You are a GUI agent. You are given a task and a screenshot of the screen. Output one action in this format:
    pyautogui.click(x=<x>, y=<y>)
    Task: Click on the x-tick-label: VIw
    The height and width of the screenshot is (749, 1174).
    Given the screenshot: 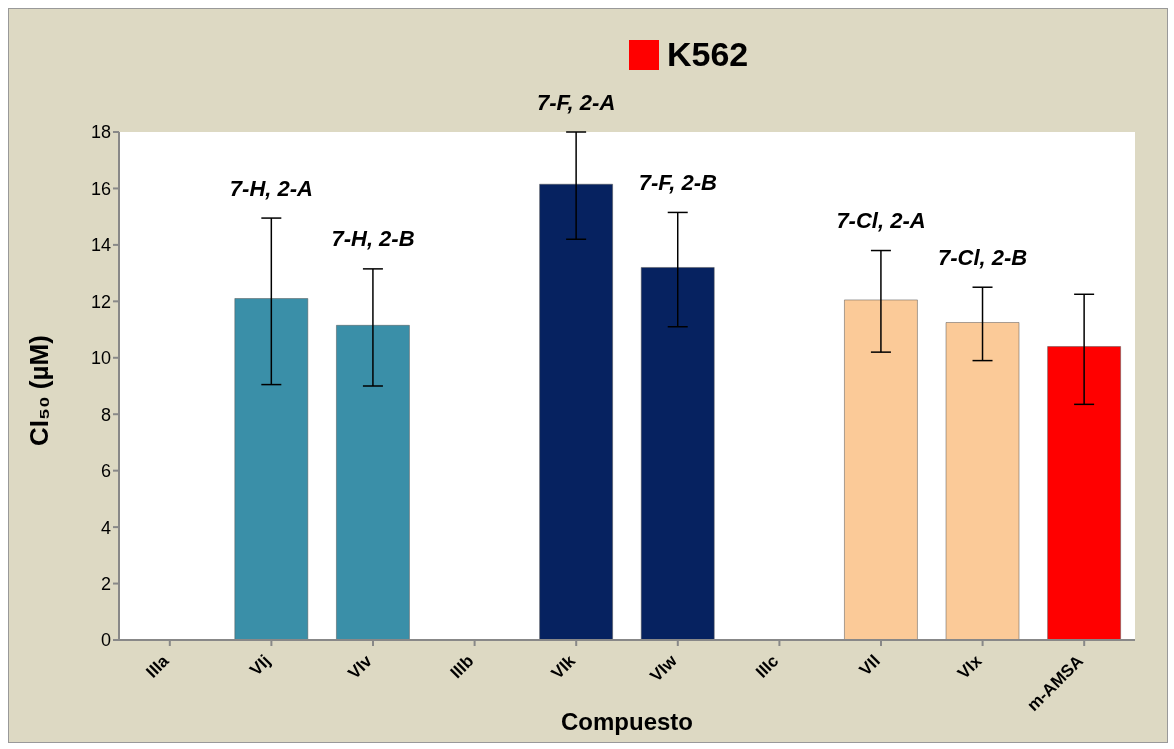 What is the action you would take?
    pyautogui.click(x=664, y=668)
    